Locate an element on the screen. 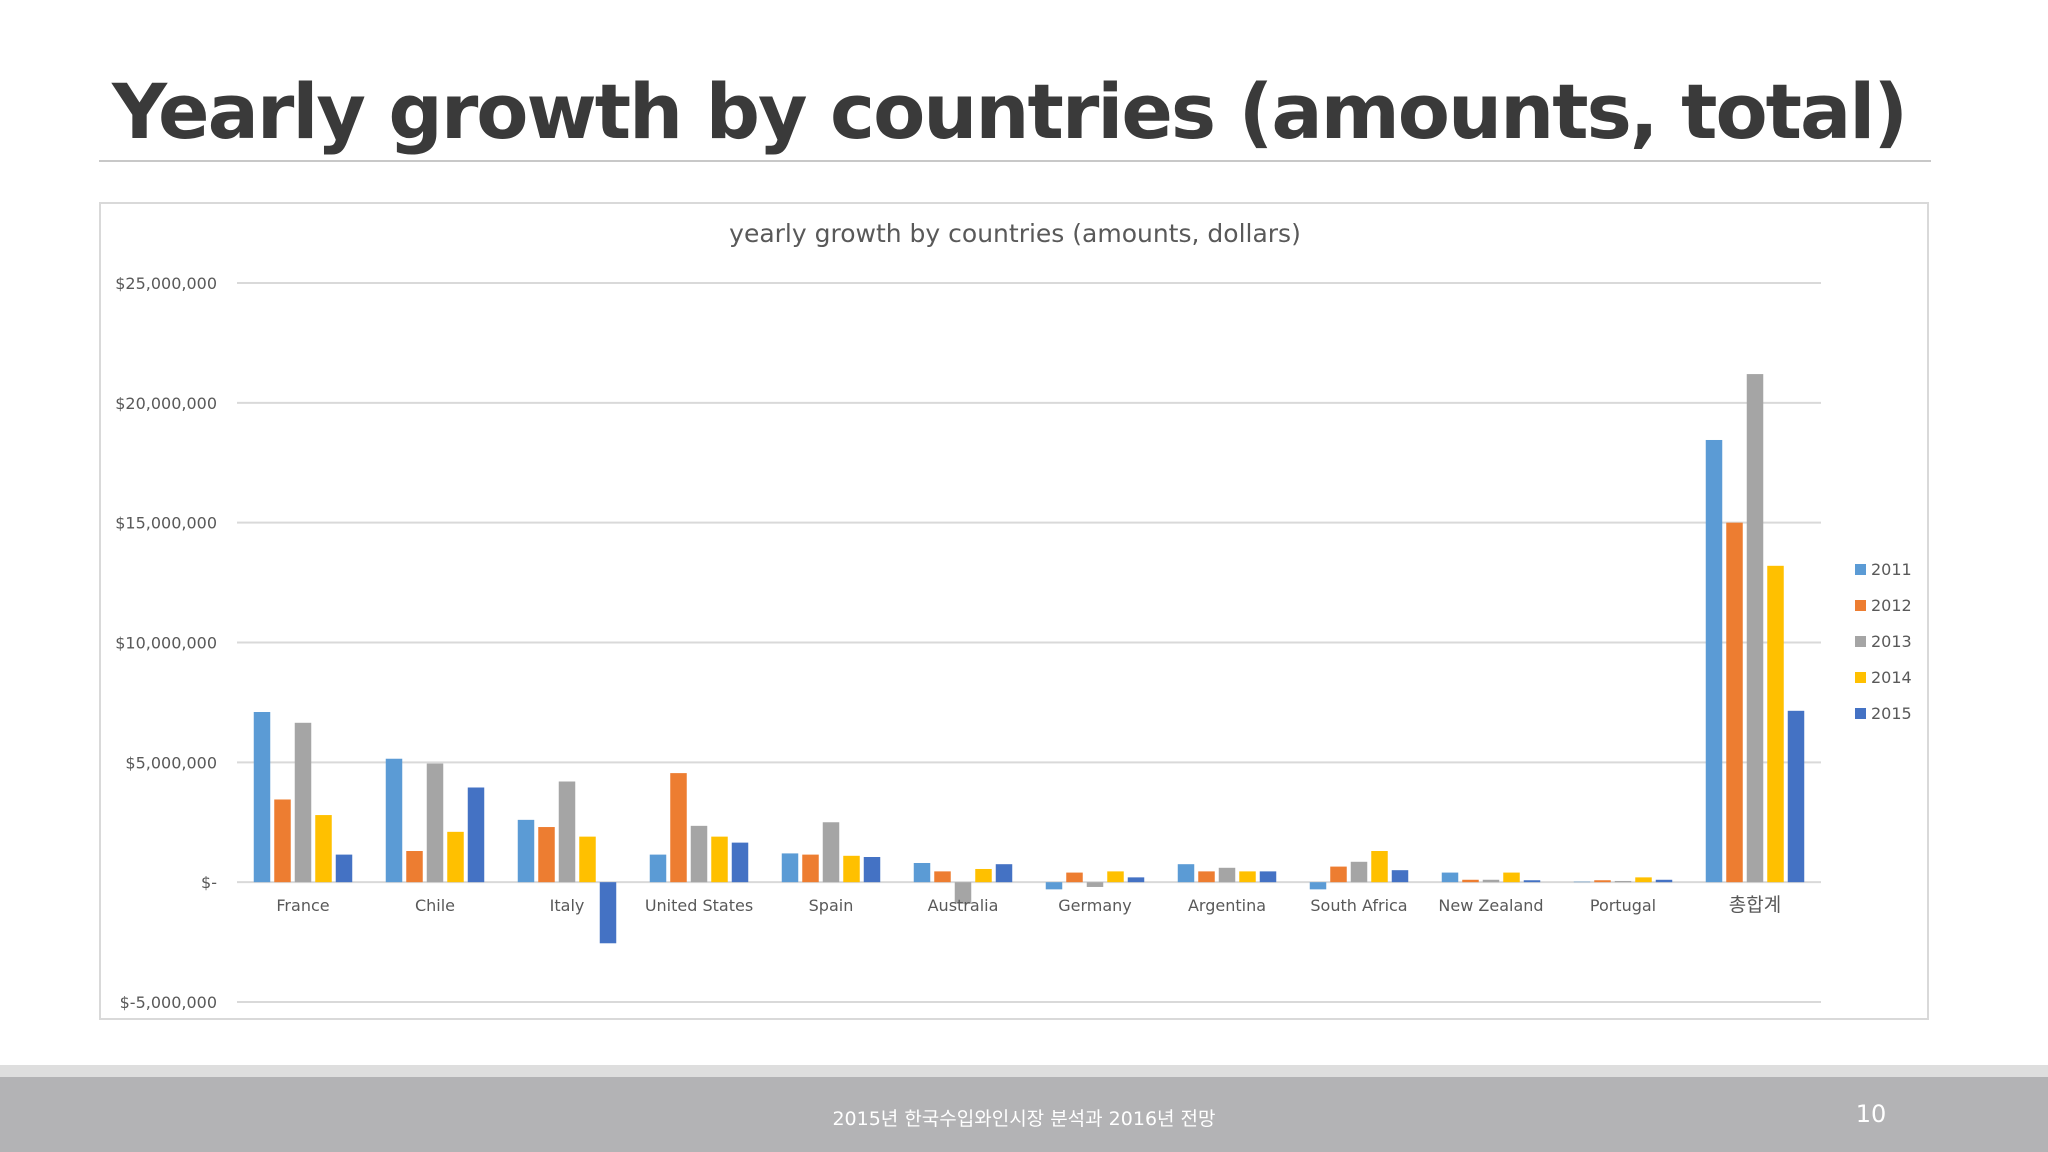  legend-swatch-2015 is located at coordinates (1860, 713).